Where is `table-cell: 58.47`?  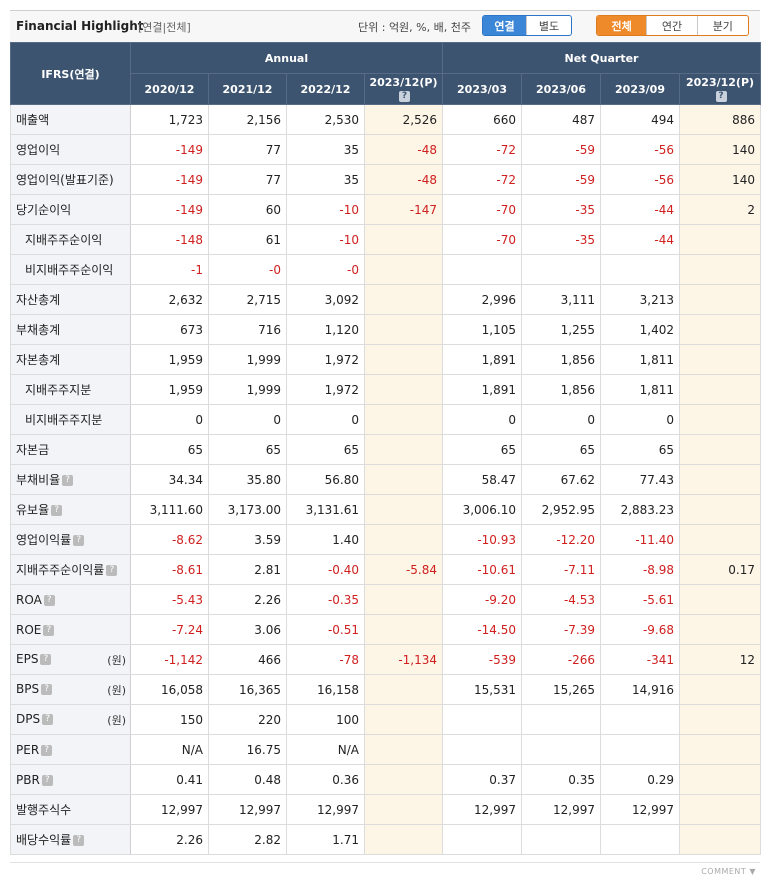 table-cell: 58.47 is located at coordinates (482, 479).